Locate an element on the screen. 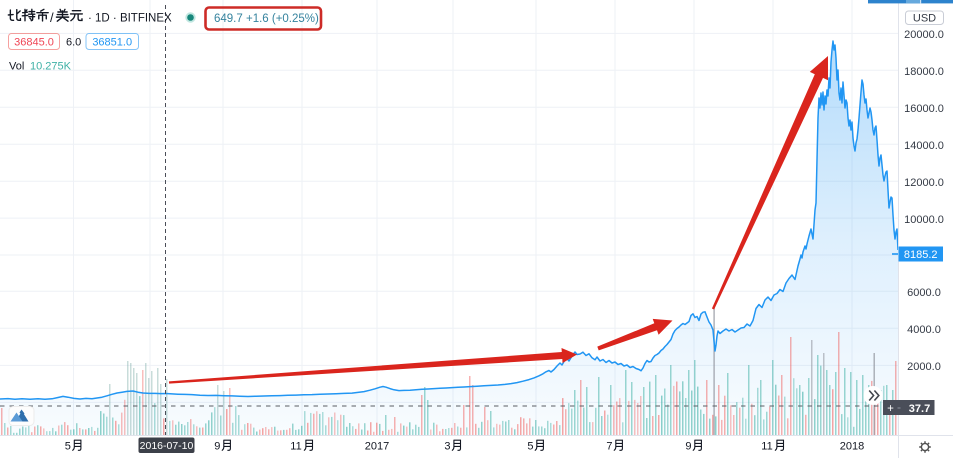 Image resolution: width=953 pixels, height=458 pixels. svg-text: 4000.0 is located at coordinates (924, 330).